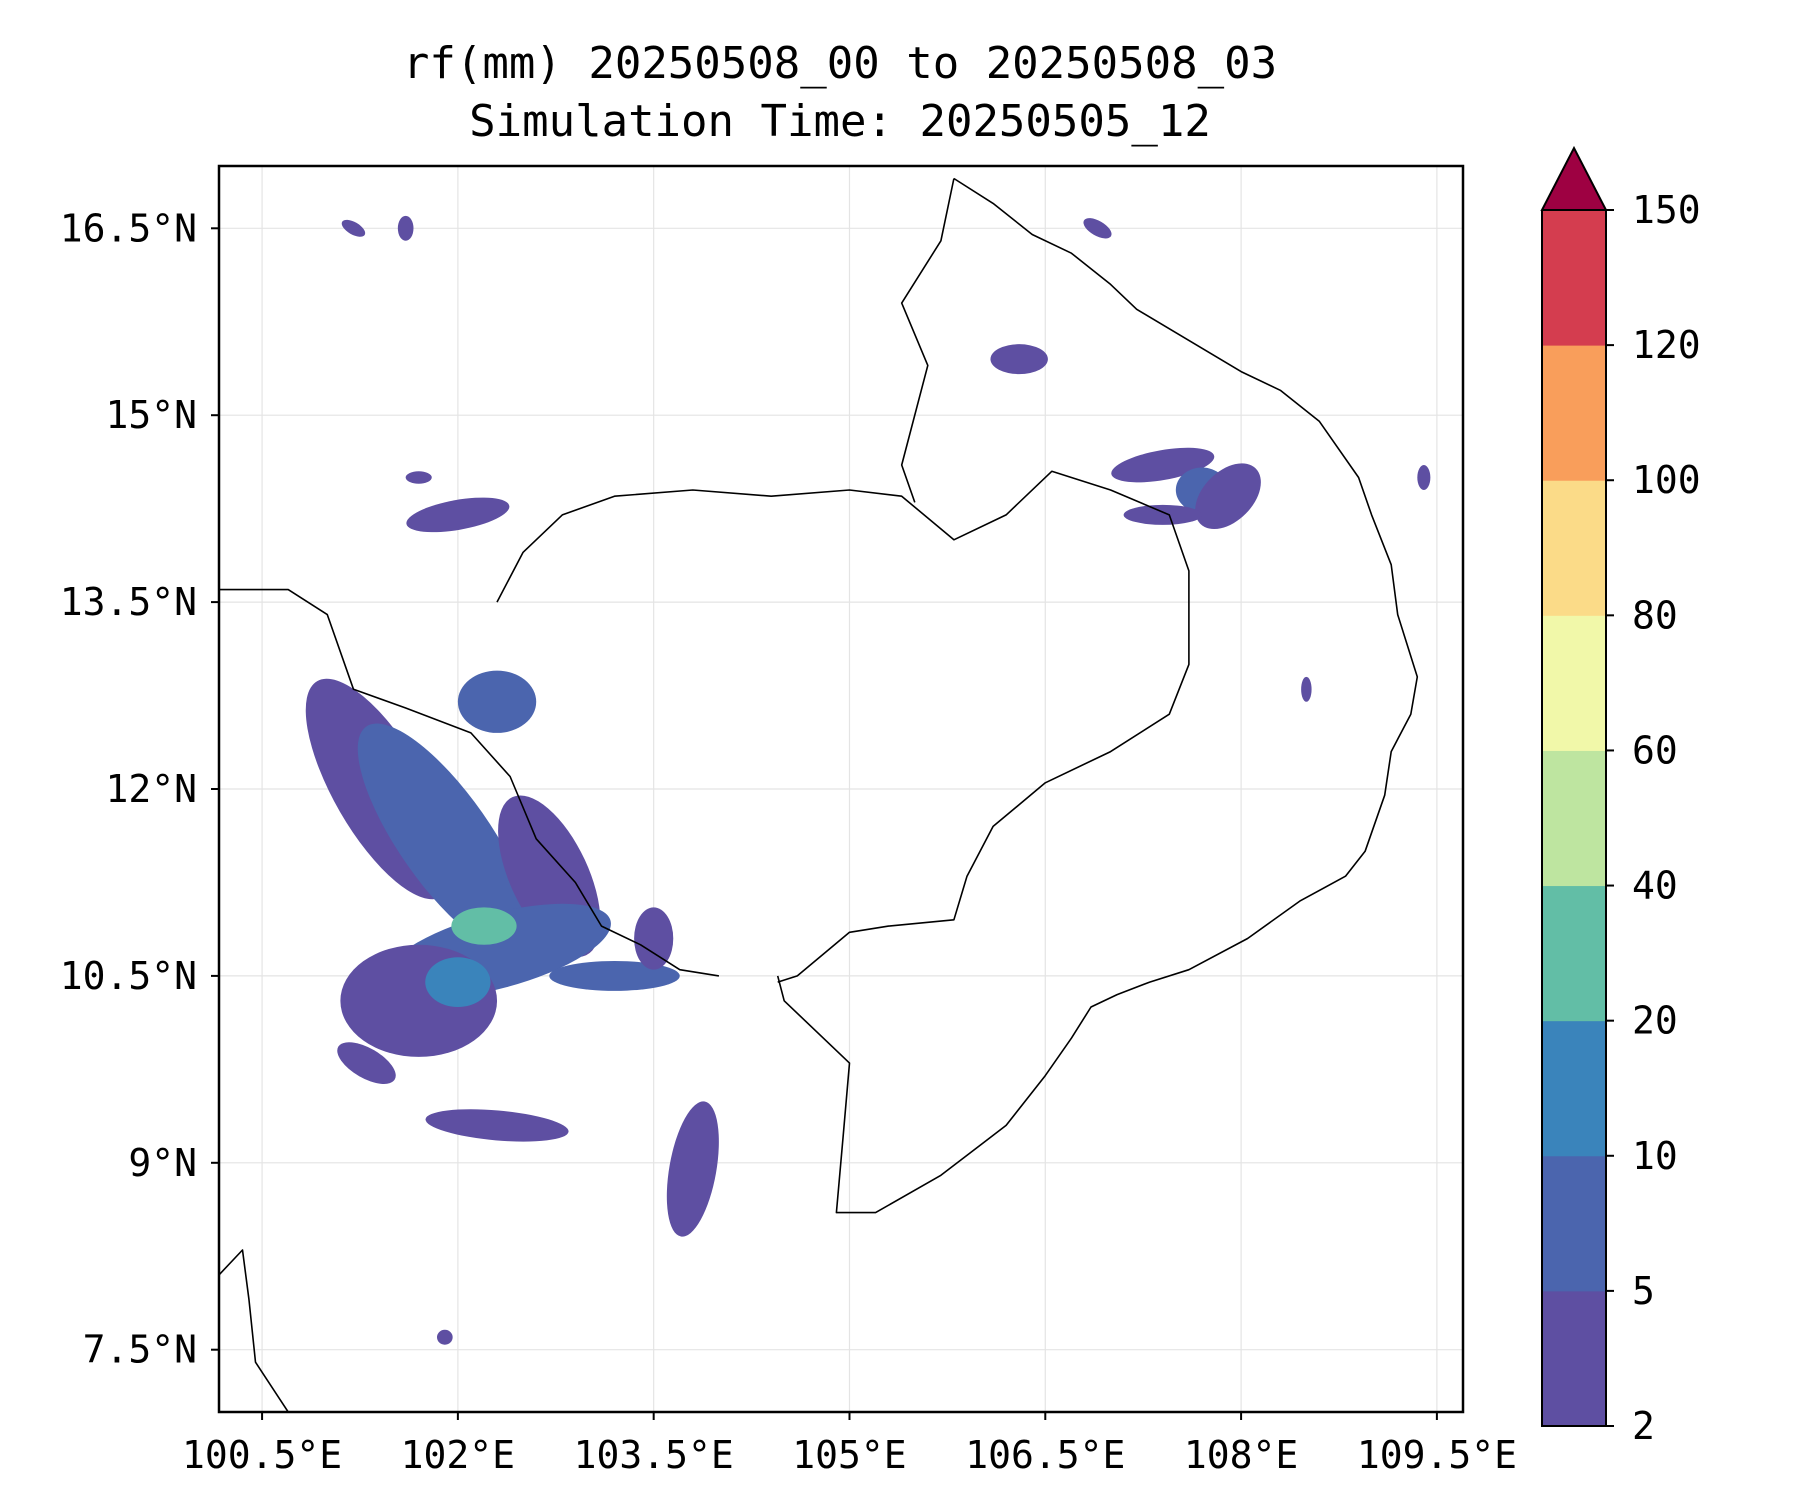 This screenshot has height=1500, width=1800. I want to click on y-tick-label: 15°N, so click(151, 415).